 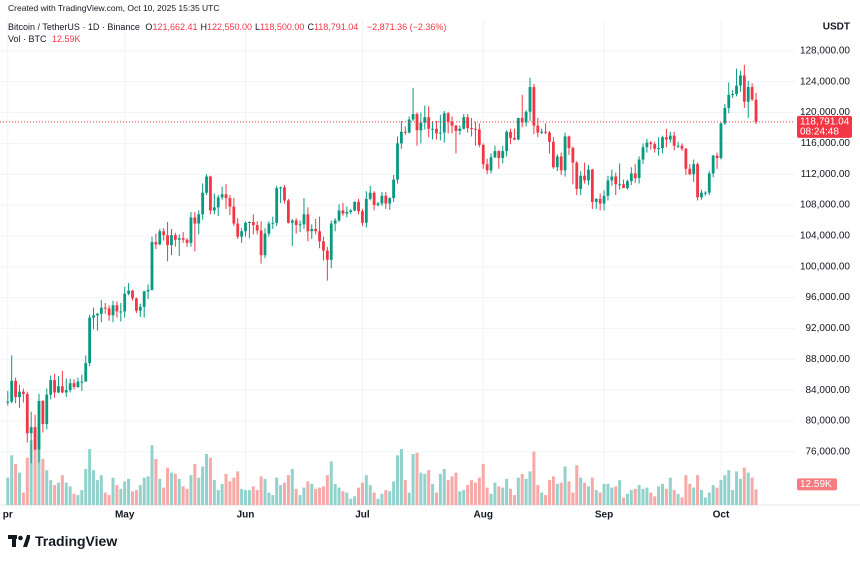 What do you see at coordinates (27, 39) in the screenshot?
I see `volume-title: Vol · BTC` at bounding box center [27, 39].